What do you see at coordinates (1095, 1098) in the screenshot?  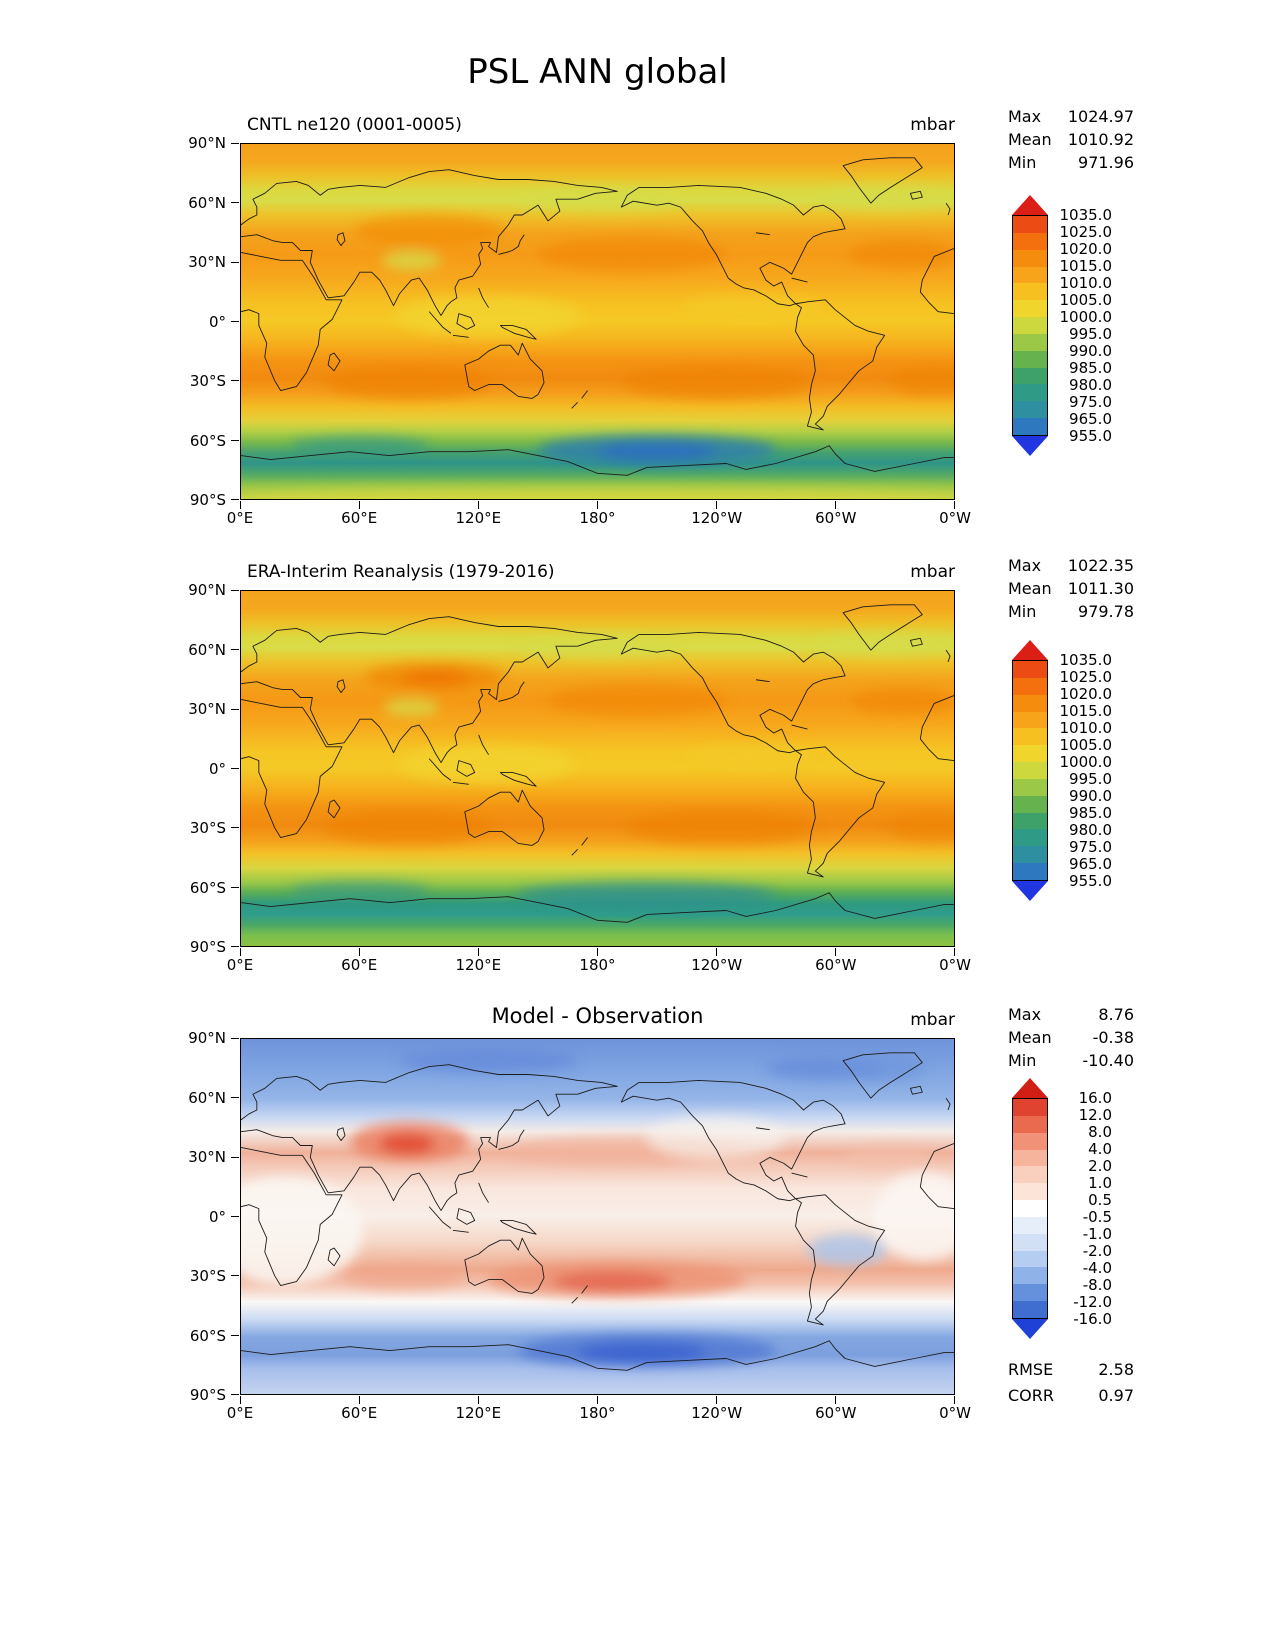 I see `colorbar-level: 16.0` at bounding box center [1095, 1098].